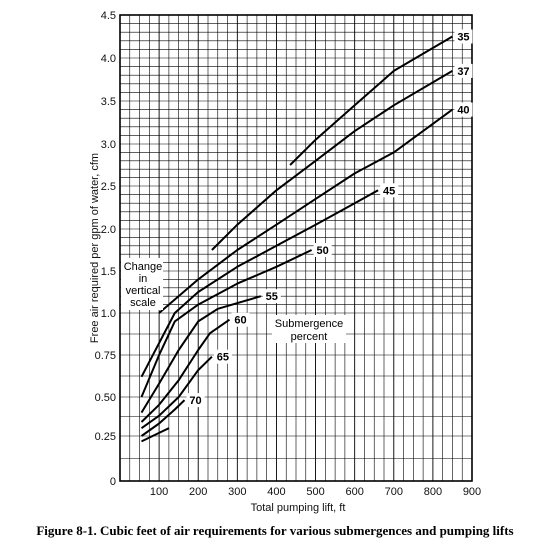 This screenshot has width=550, height=555. What do you see at coordinates (108, 16) in the screenshot?
I see `y-tick-label: 4.5` at bounding box center [108, 16].